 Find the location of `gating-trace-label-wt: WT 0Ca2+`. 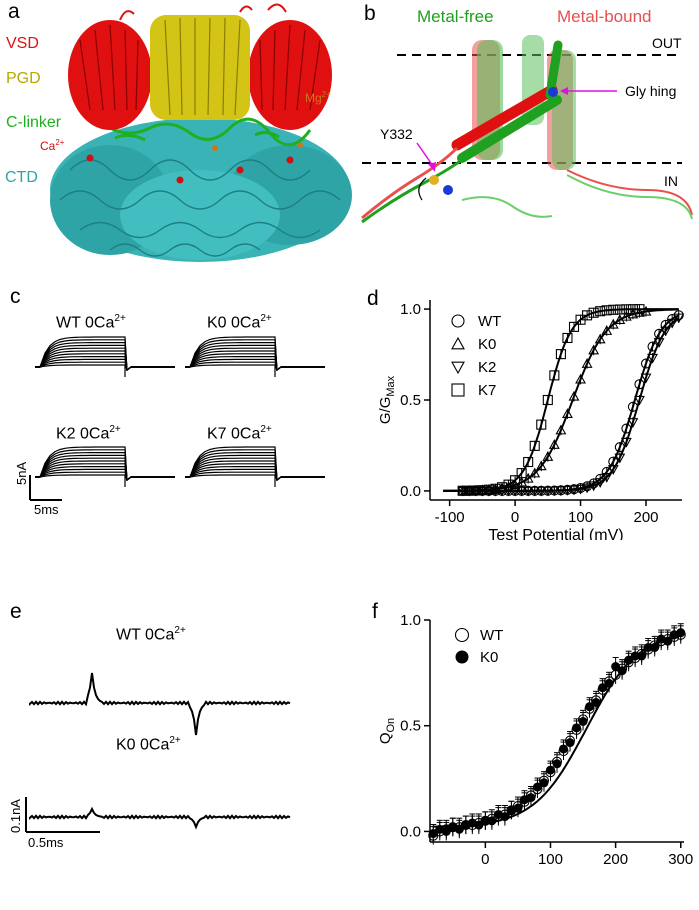

gating-trace-label-wt: WT 0Ca2+ is located at coordinates (151, 634).